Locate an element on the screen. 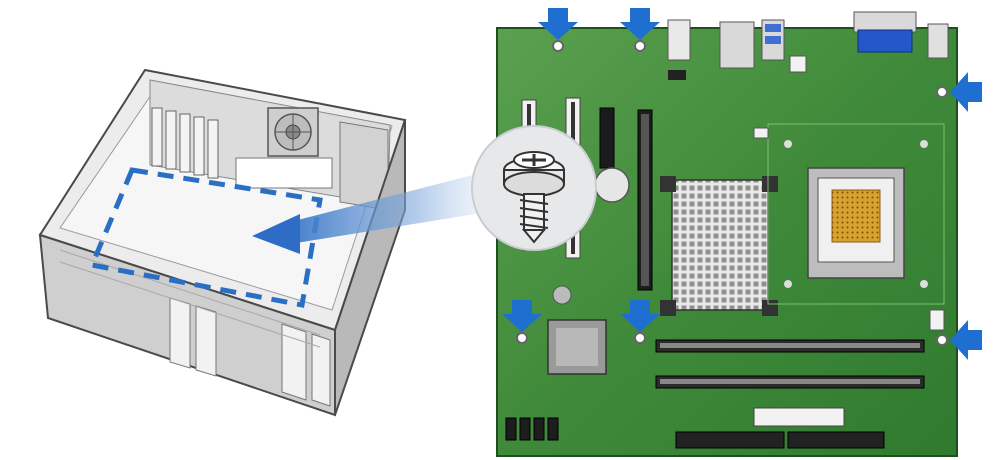  floppy-header is located at coordinates (836, 440).